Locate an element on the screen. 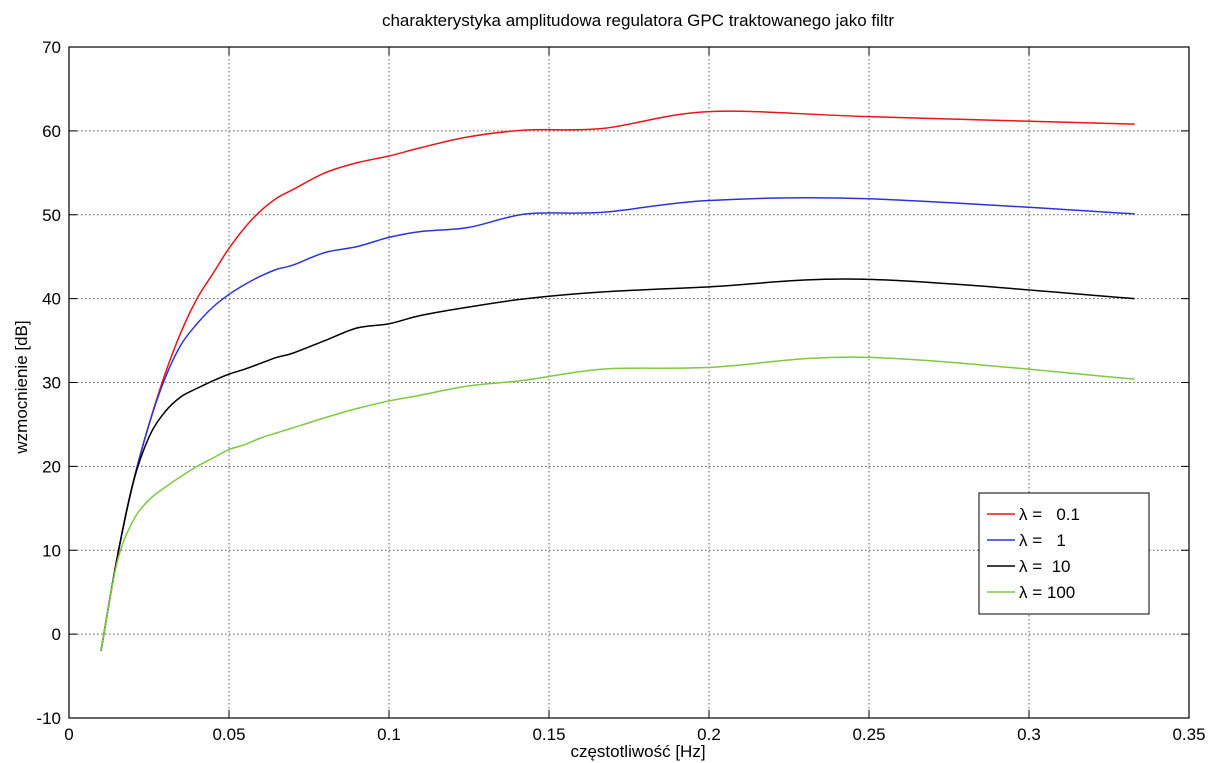 The width and height of the screenshot is (1212, 763). x-tick-label: 0.25 is located at coordinates (868, 734).